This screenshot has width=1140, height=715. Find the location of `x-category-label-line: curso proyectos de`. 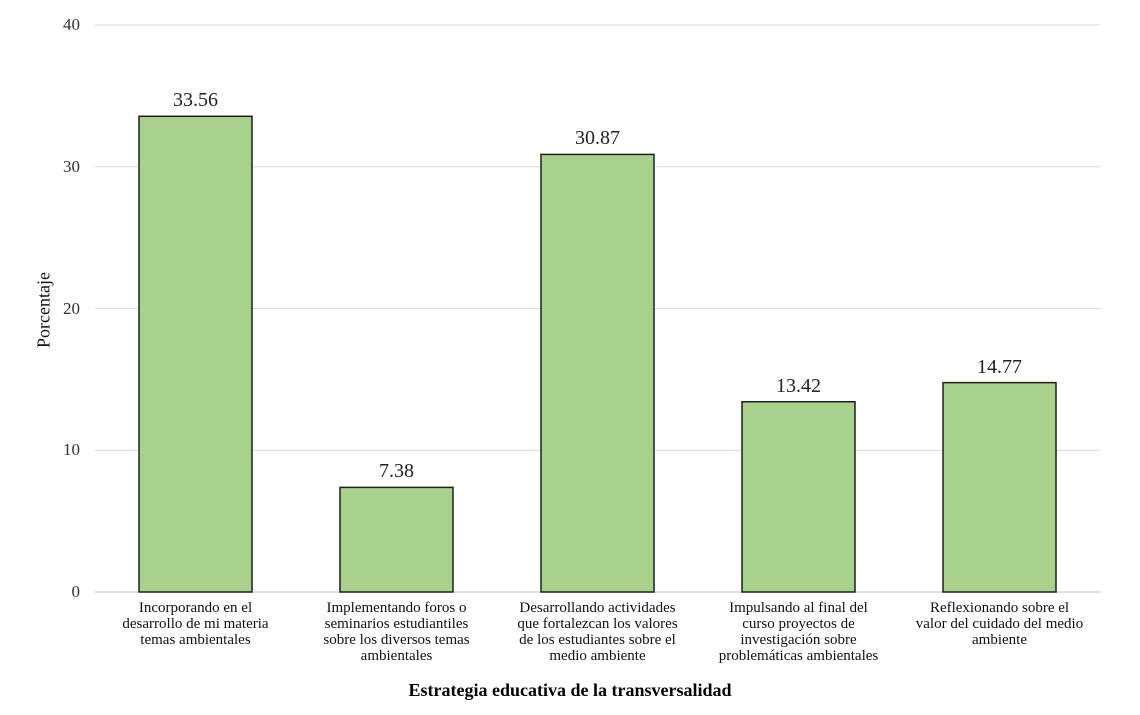

x-category-label-line: curso proyectos de is located at coordinates (798, 624).